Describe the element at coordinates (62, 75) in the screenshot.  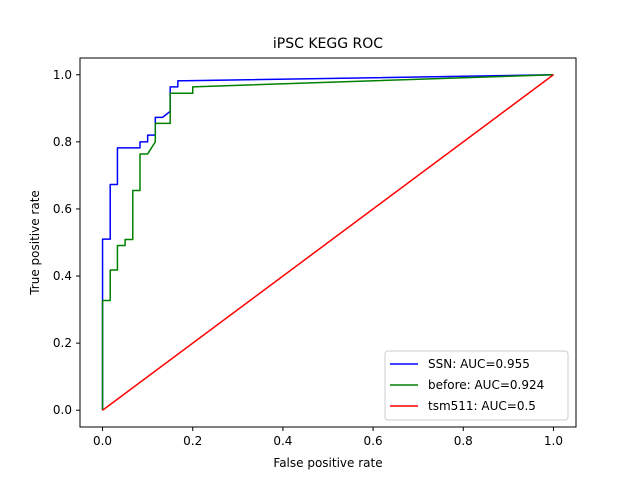
I see `y-tick-label: 1.0` at that location.